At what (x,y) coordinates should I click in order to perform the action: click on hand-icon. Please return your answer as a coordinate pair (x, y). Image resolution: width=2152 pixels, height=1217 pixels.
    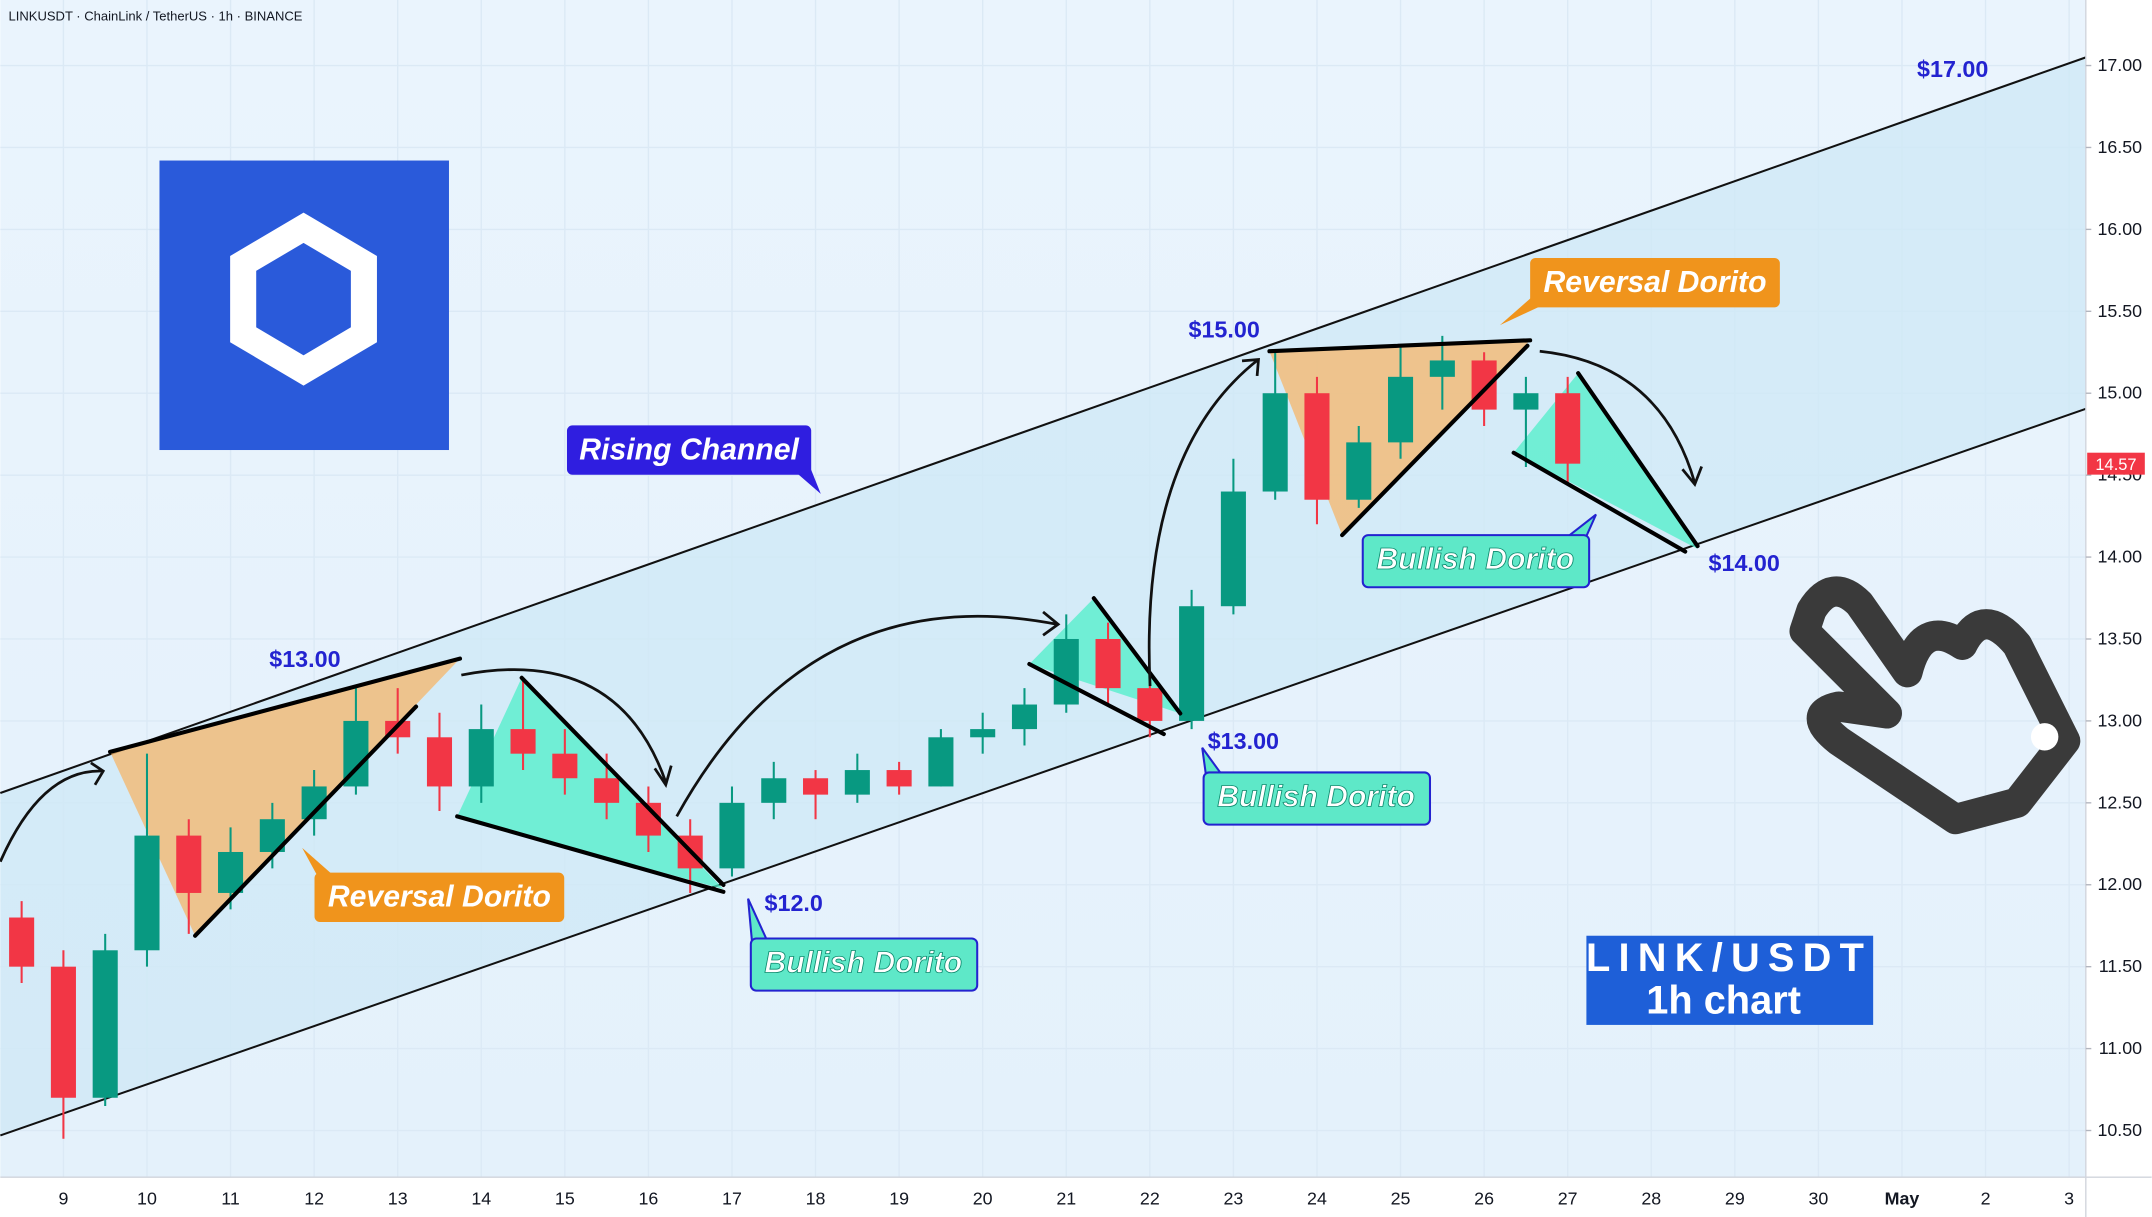
    Looking at the image, I should click on (1935, 705).